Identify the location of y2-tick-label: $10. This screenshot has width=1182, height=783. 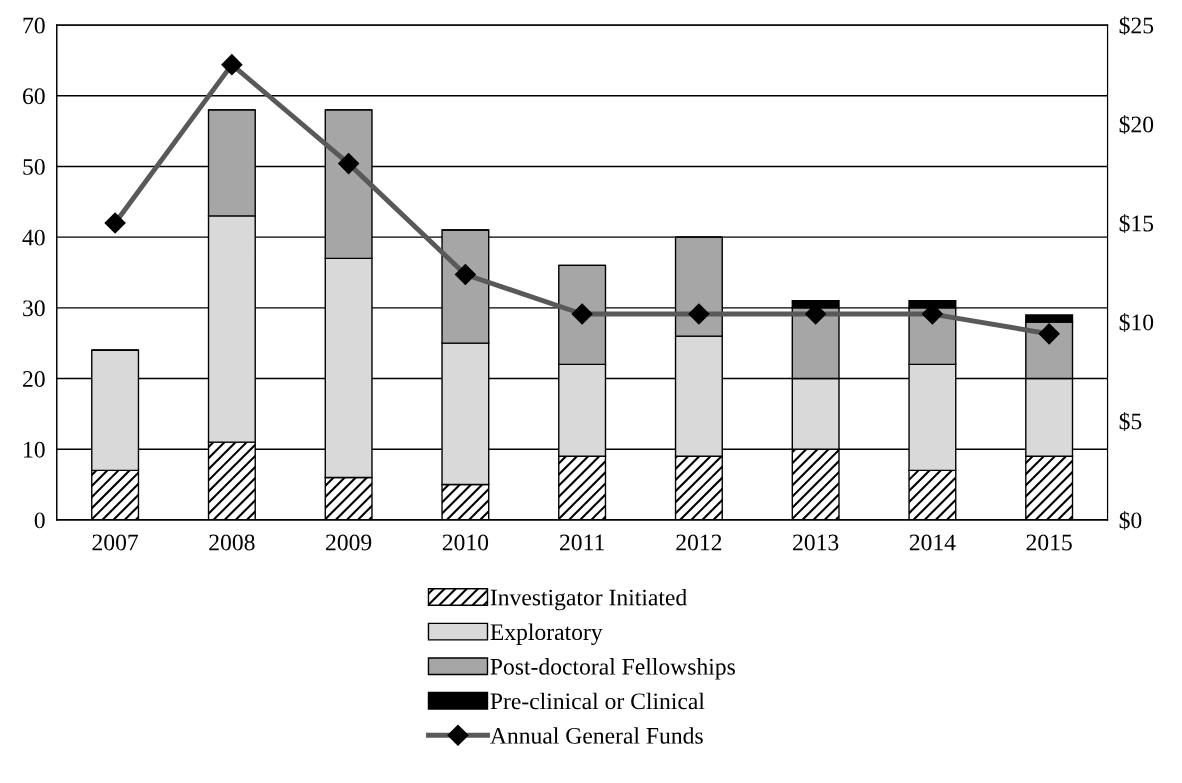
(1136, 322).